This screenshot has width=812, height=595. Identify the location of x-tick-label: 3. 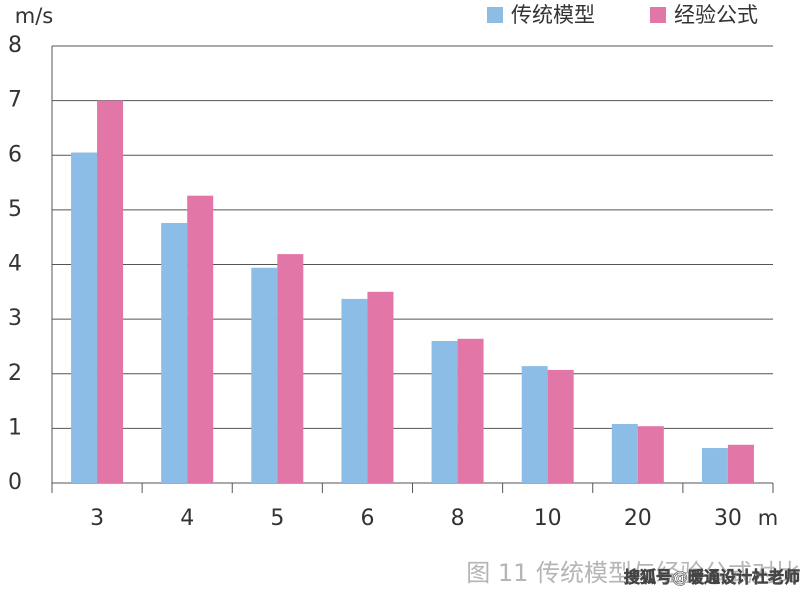
(97, 518).